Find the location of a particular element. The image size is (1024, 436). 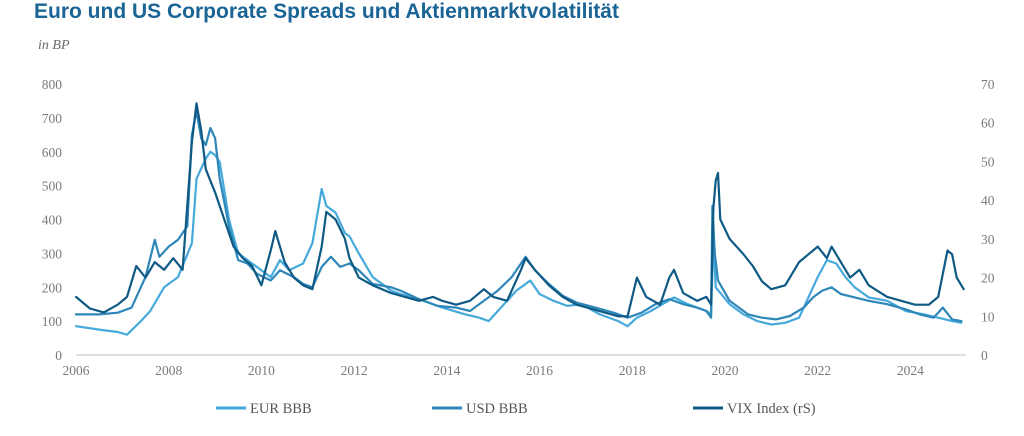

y-tick-label-right: 60 is located at coordinates (988, 123).